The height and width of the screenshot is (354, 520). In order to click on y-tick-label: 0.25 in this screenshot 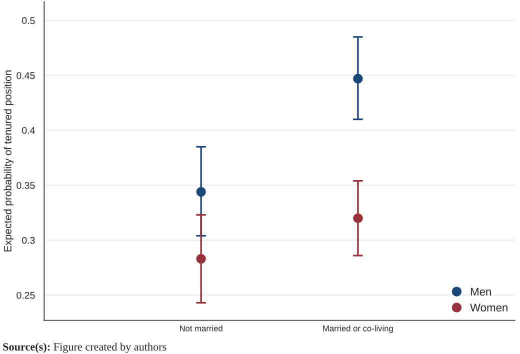, I will do `click(25, 295)`.